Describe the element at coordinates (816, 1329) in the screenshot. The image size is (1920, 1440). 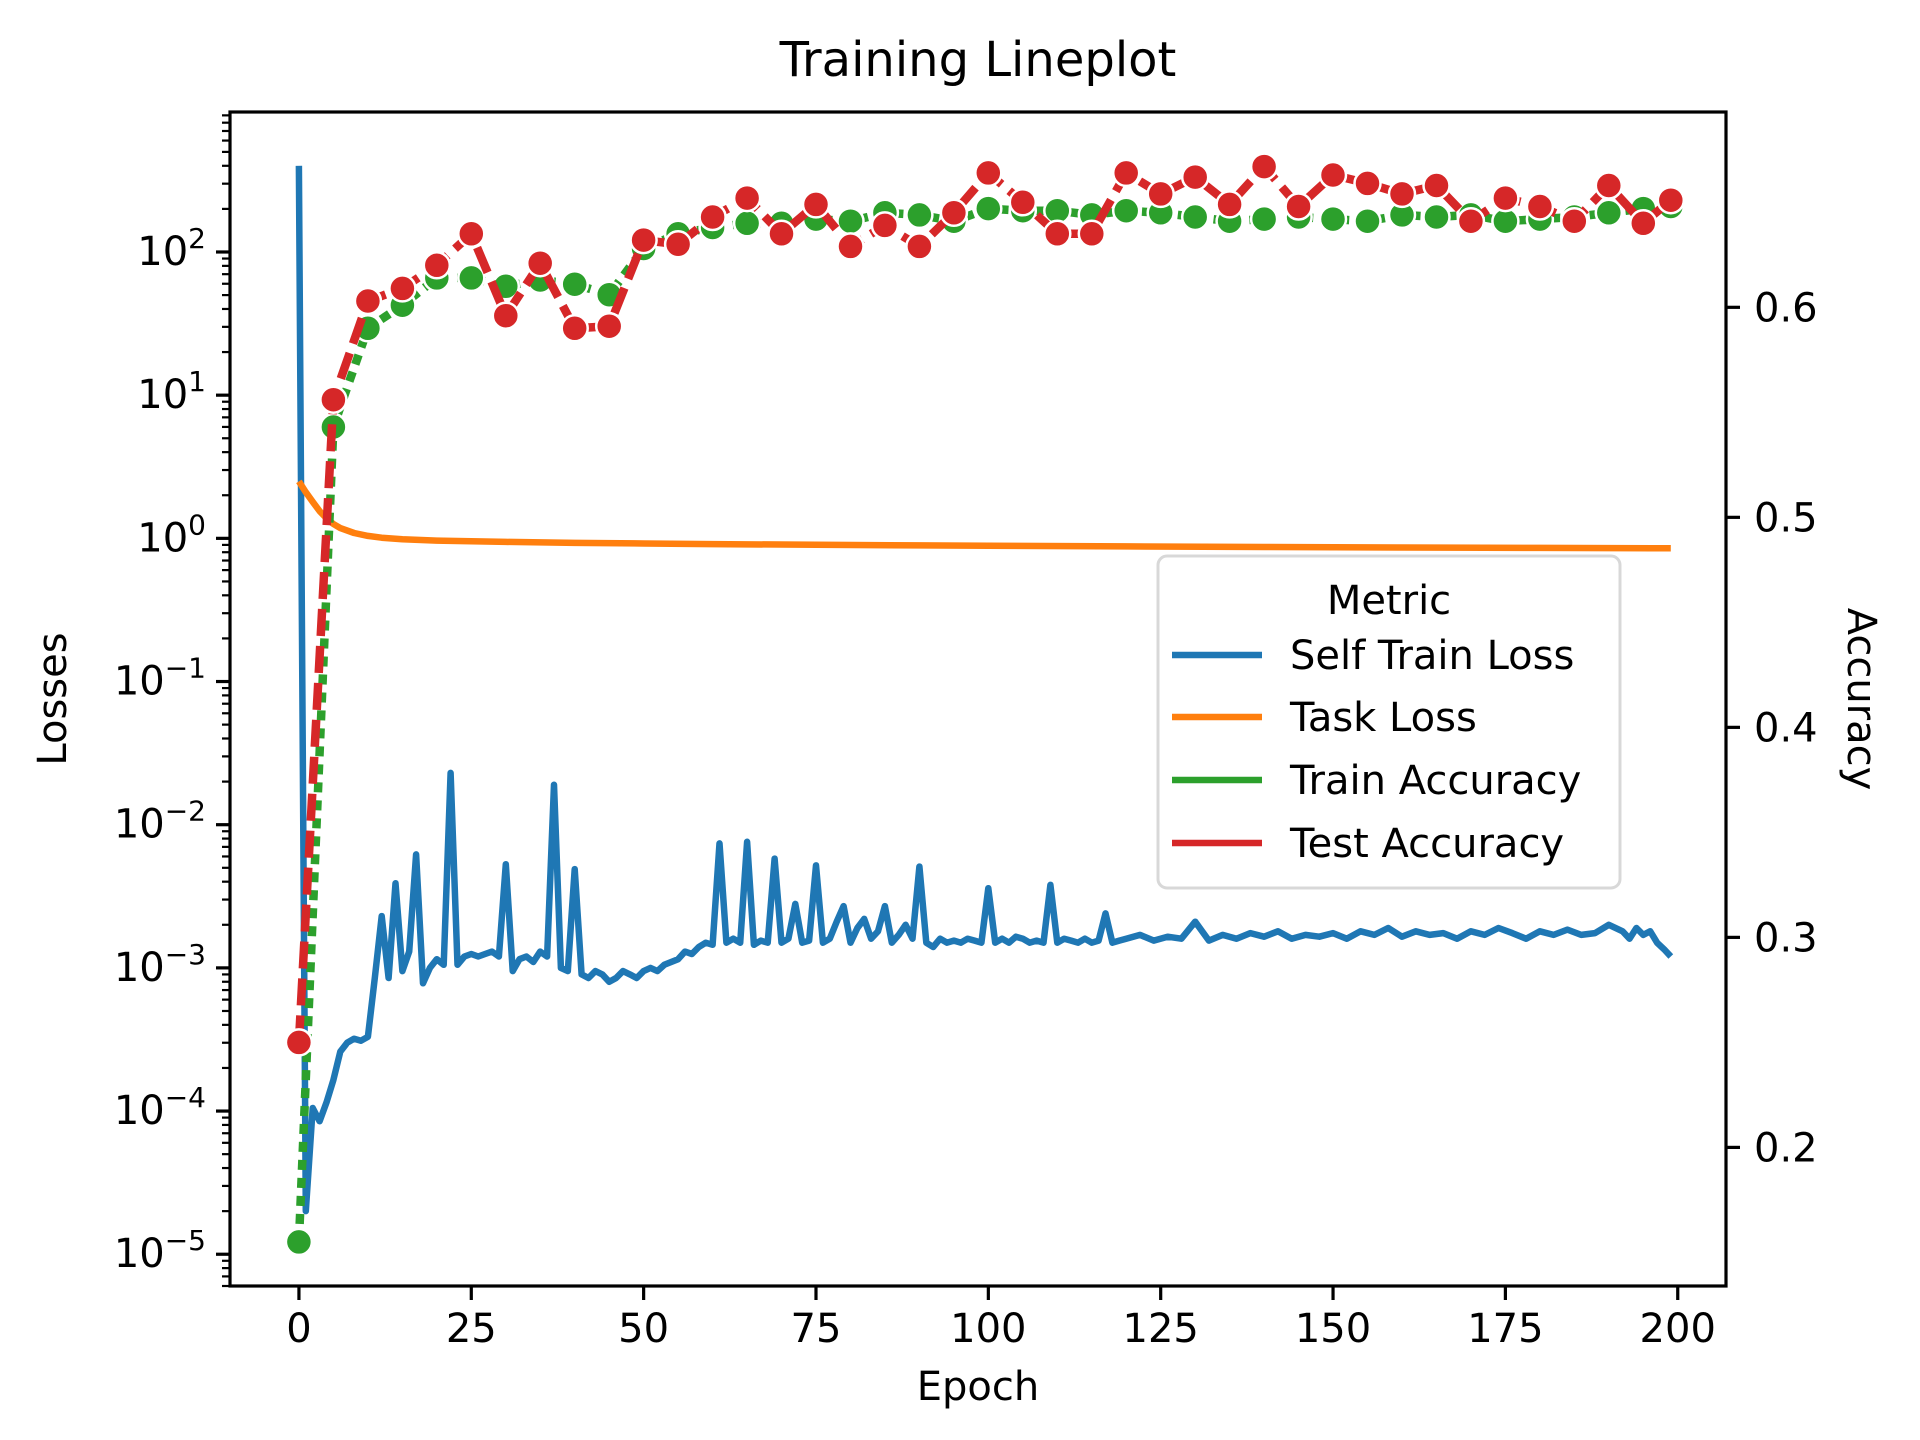
I see `x-axis-tick-label: 75` at that location.